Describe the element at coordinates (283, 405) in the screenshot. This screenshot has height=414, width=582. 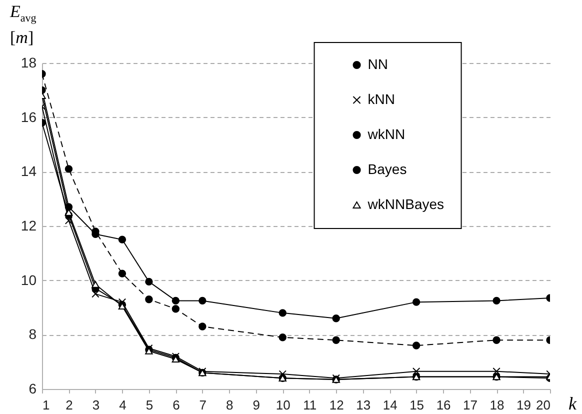
I see `x-tick-label: 10` at that location.